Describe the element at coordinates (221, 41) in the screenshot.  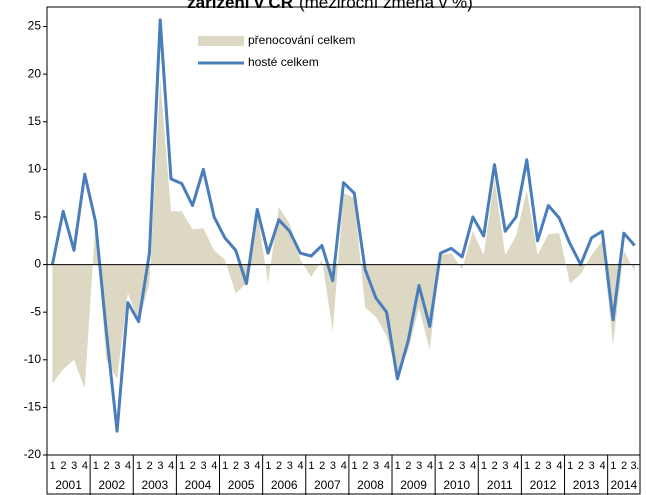
I see `legend-swatch` at that location.